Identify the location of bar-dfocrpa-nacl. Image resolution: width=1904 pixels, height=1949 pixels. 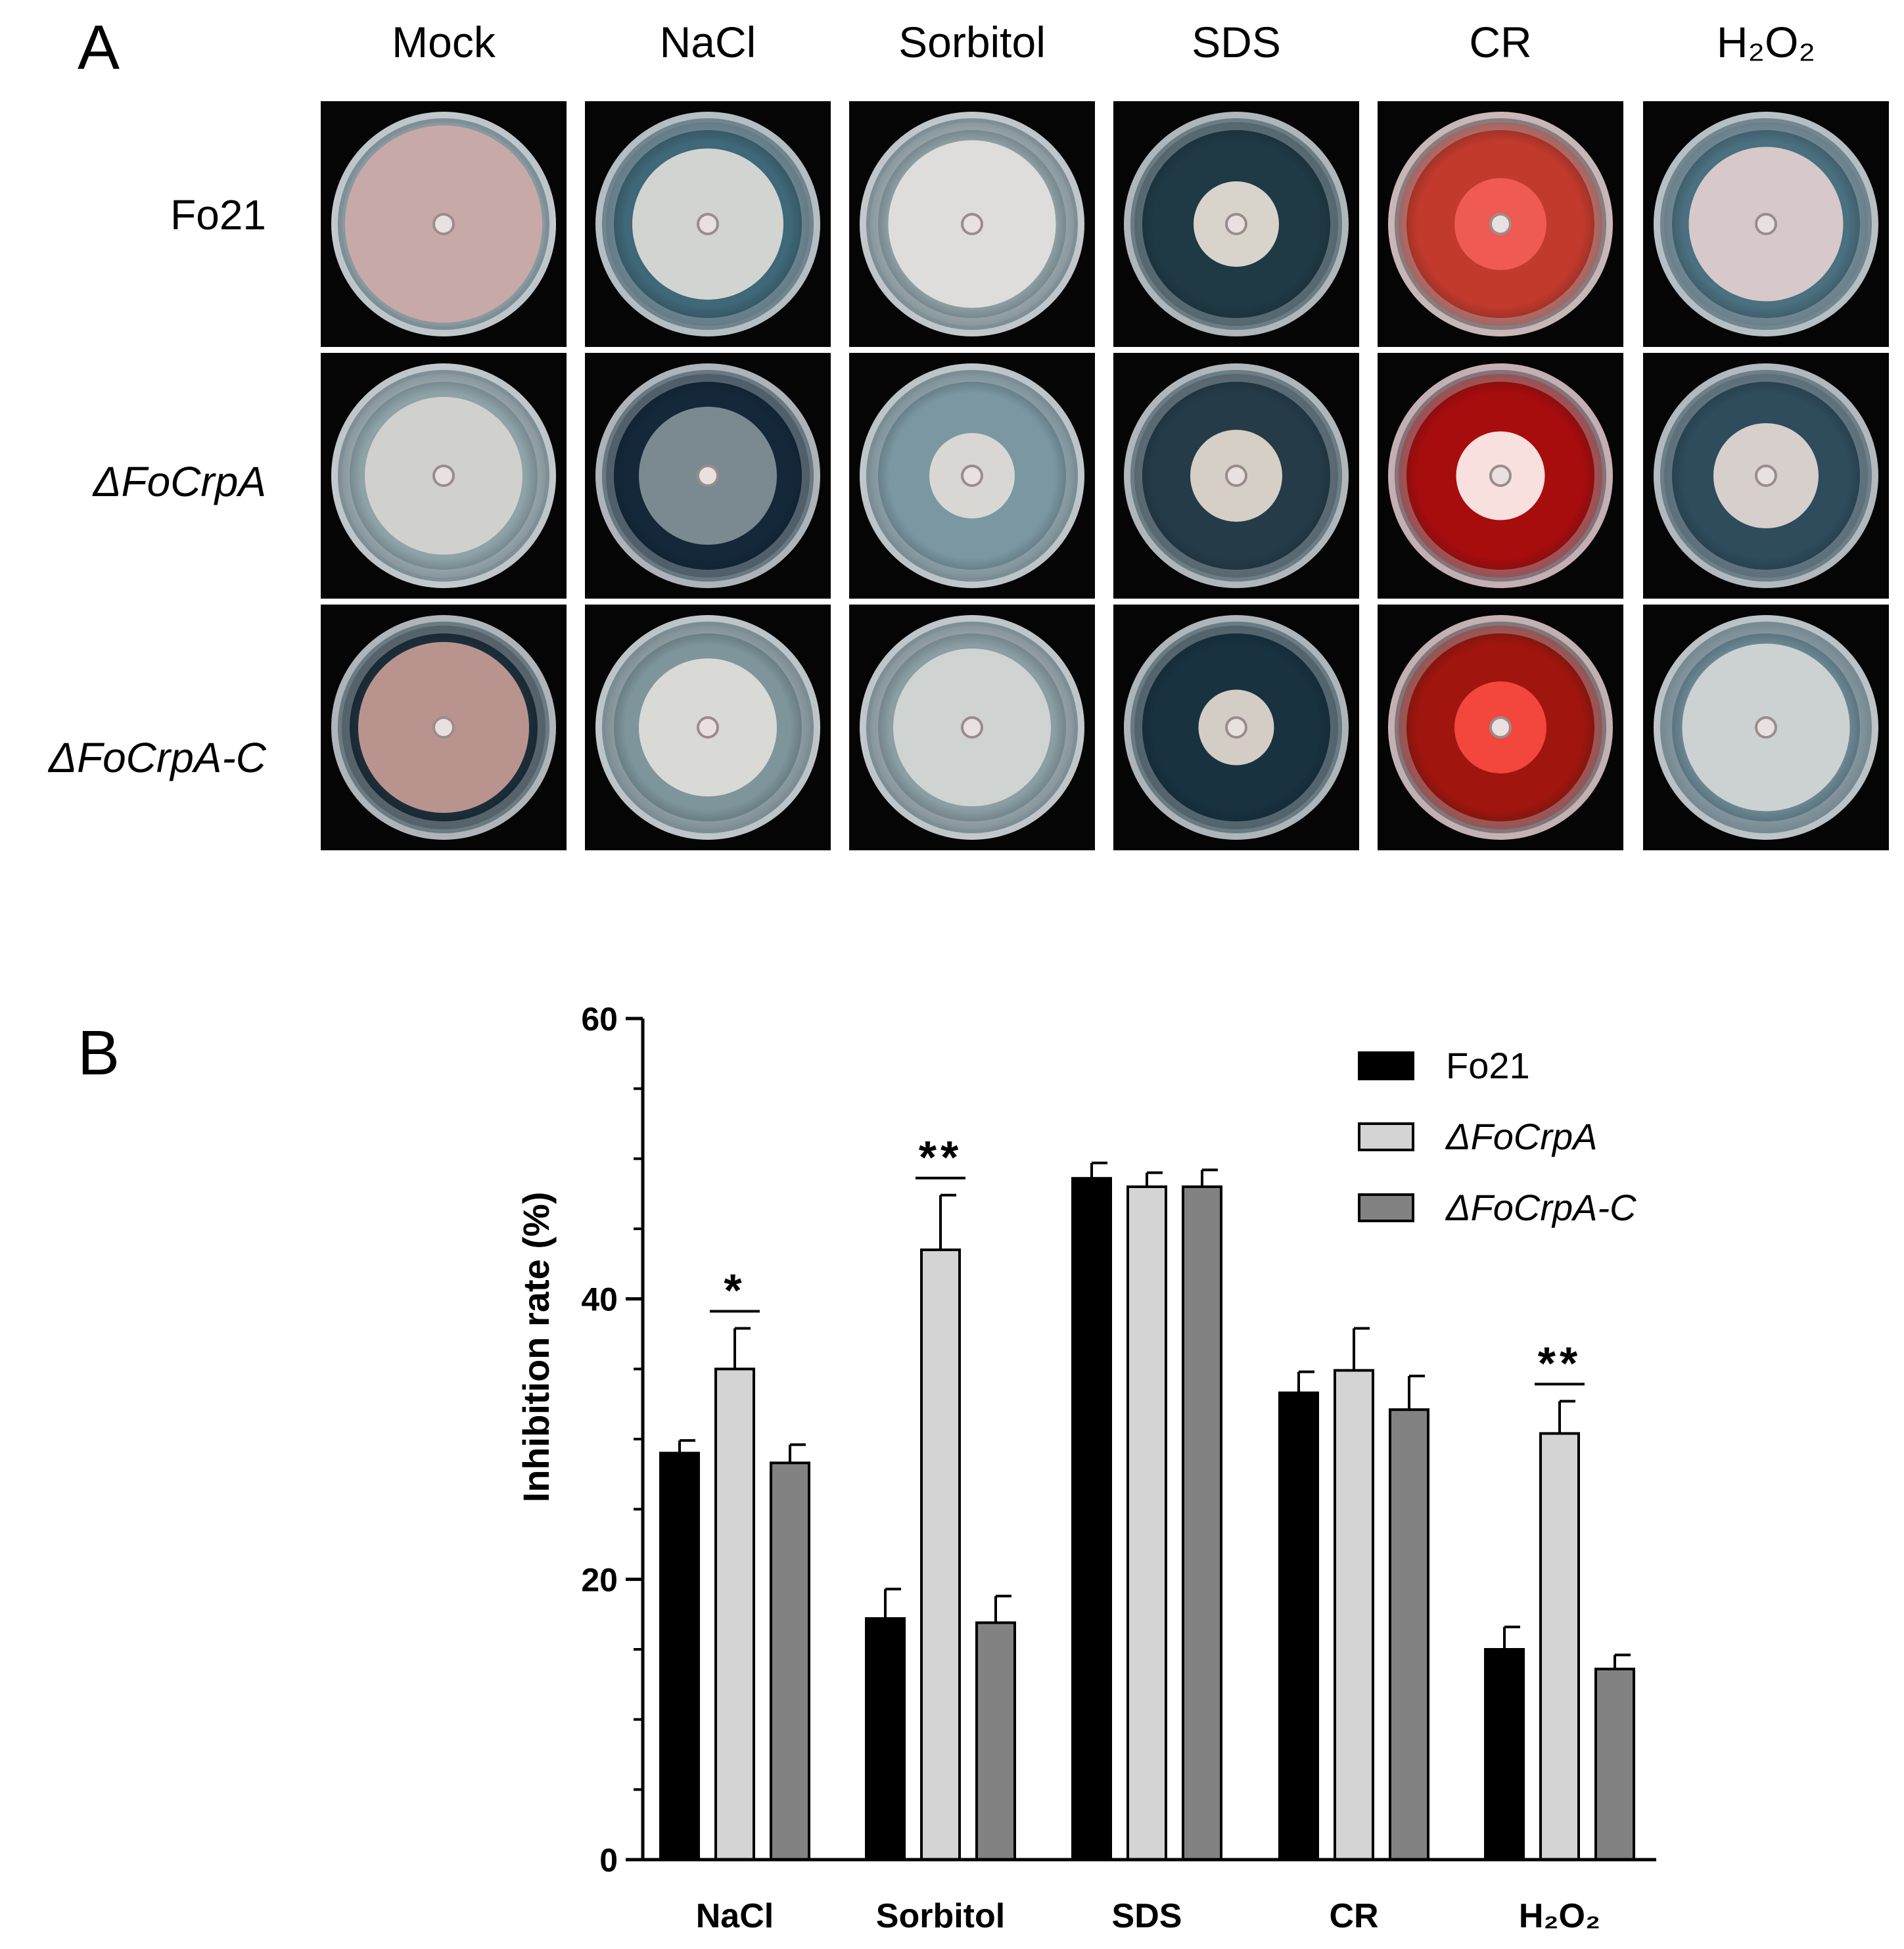
(734, 1614).